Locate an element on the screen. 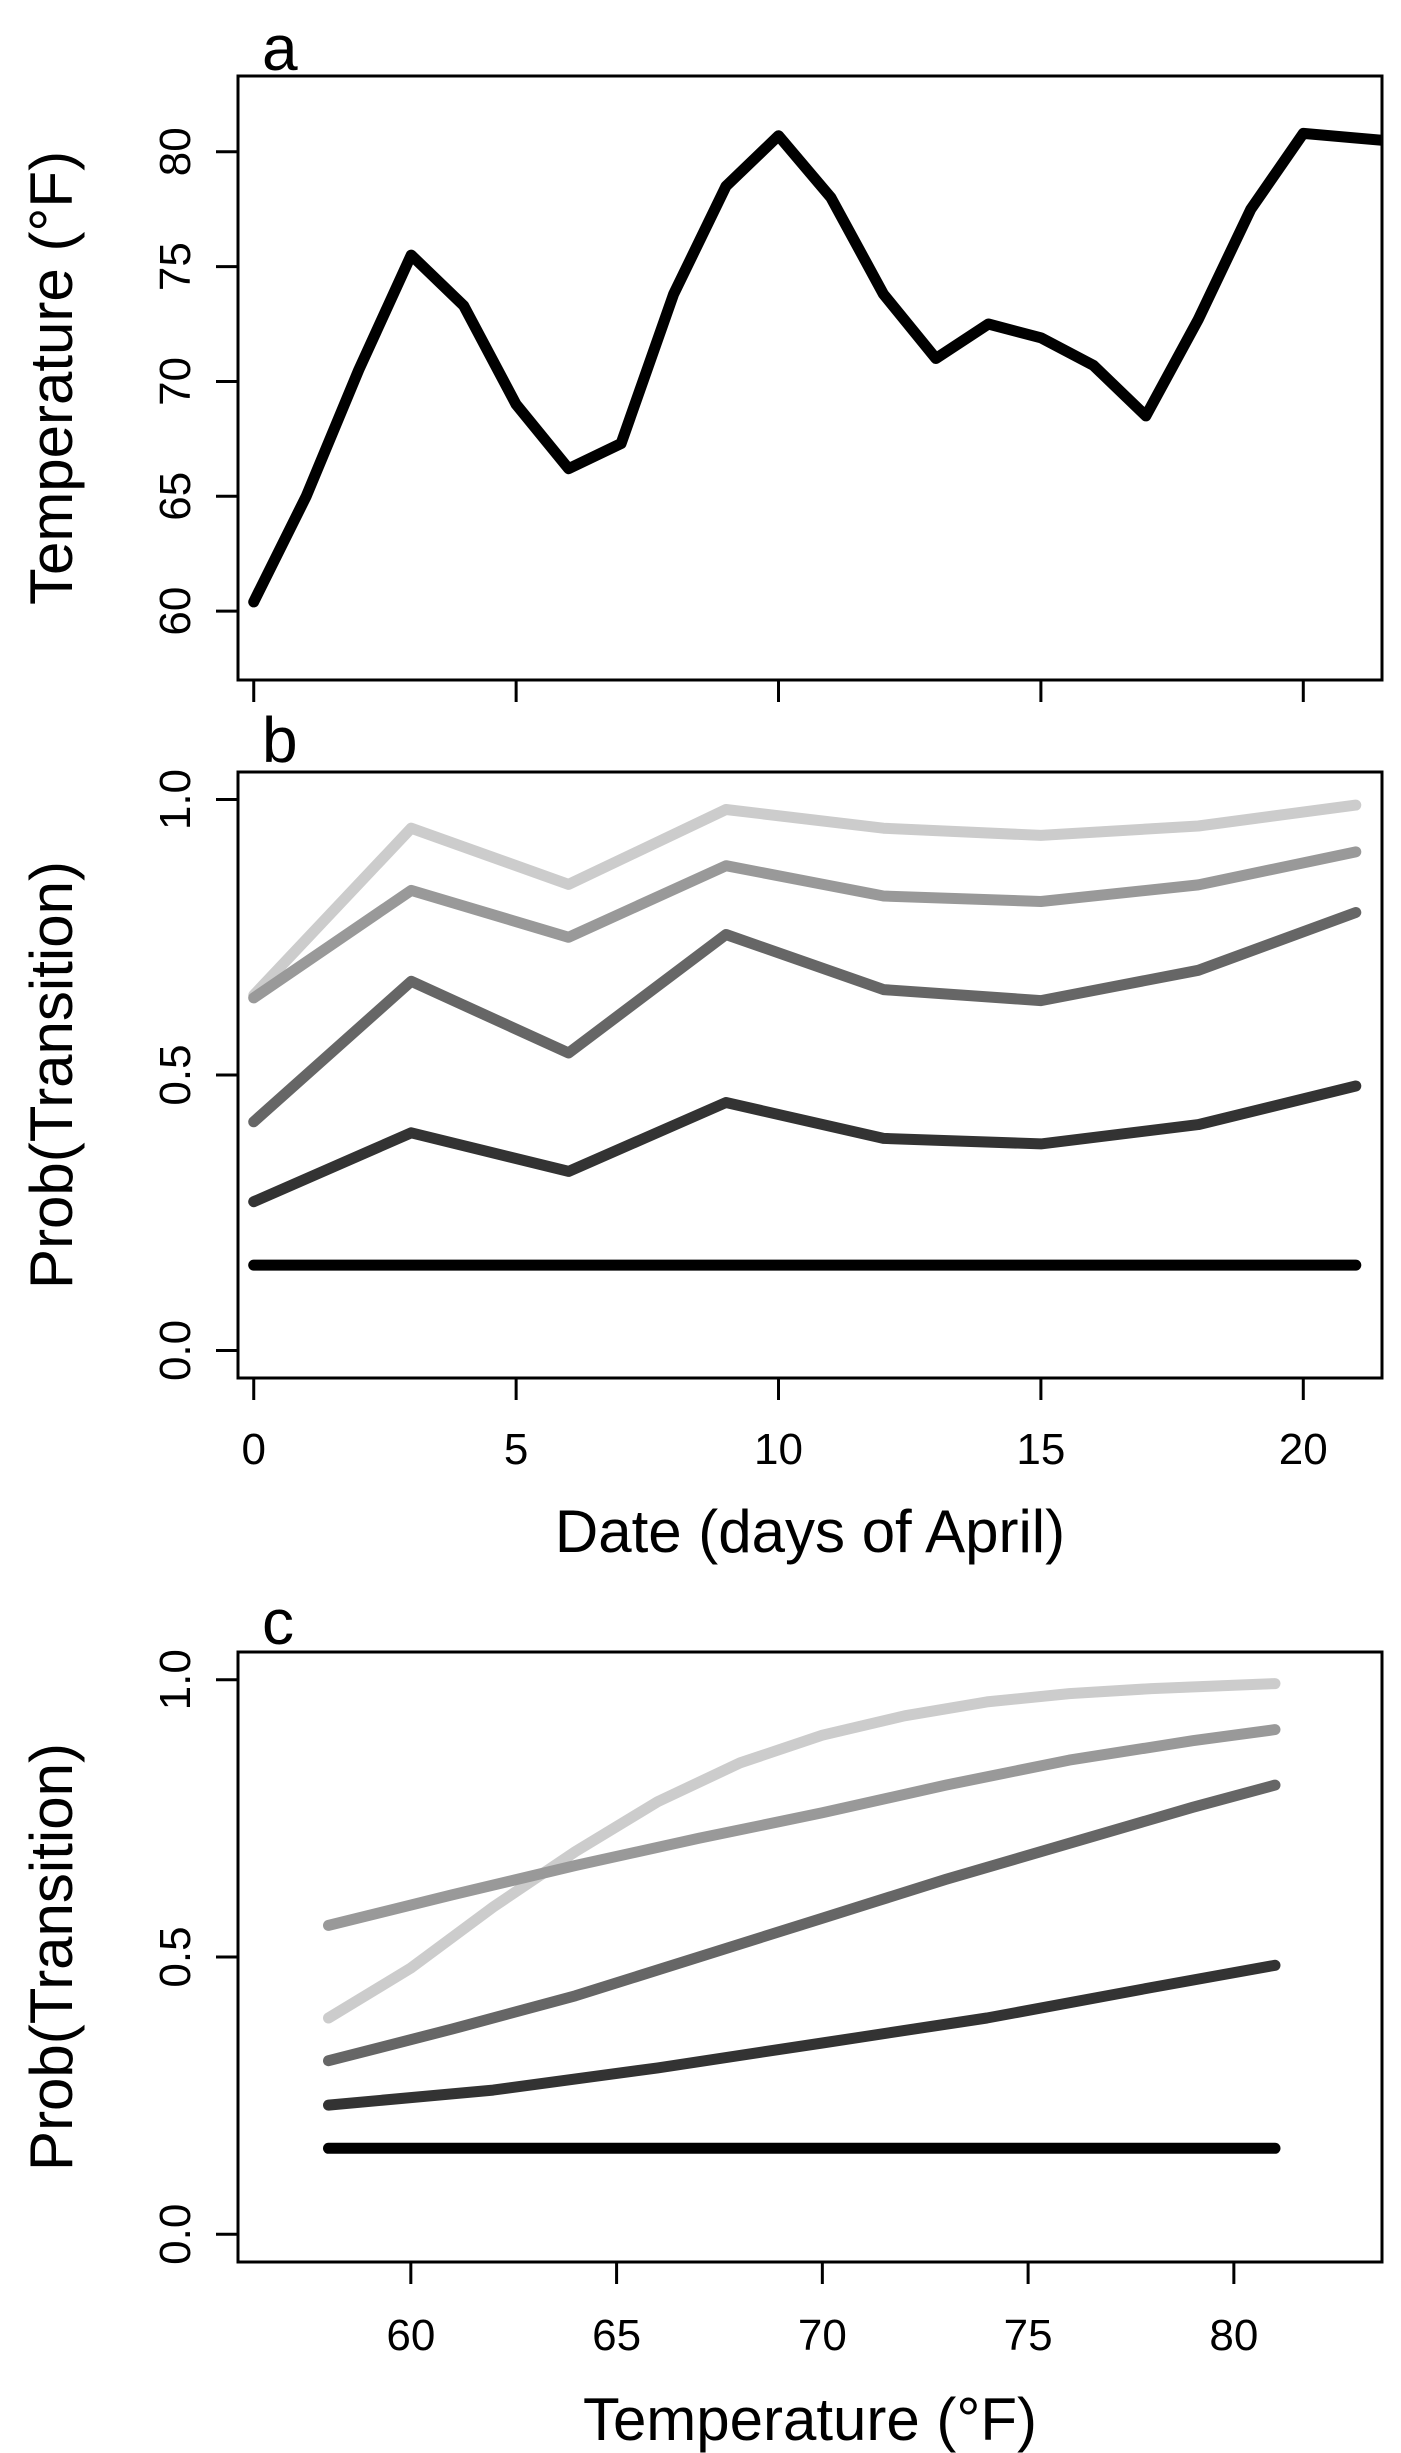 The width and height of the screenshot is (1401, 2453). x-tick-label: 5 is located at coordinates (516, 1449).